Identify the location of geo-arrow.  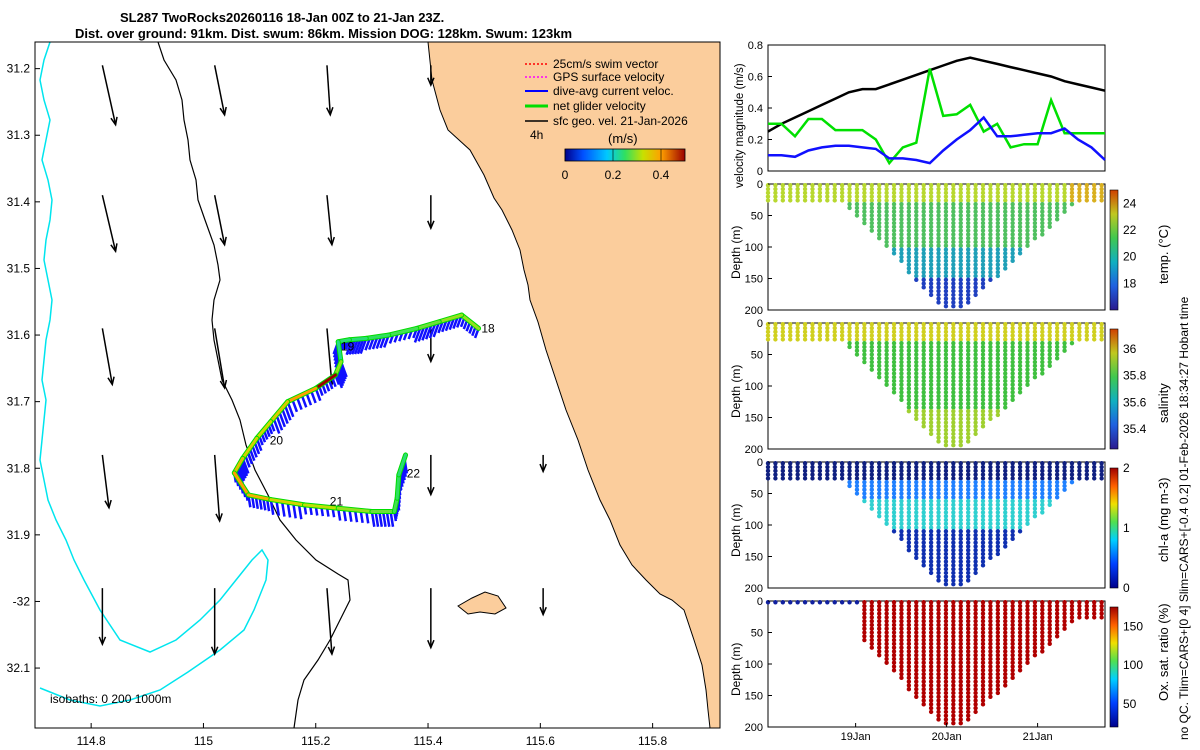
(220, 359).